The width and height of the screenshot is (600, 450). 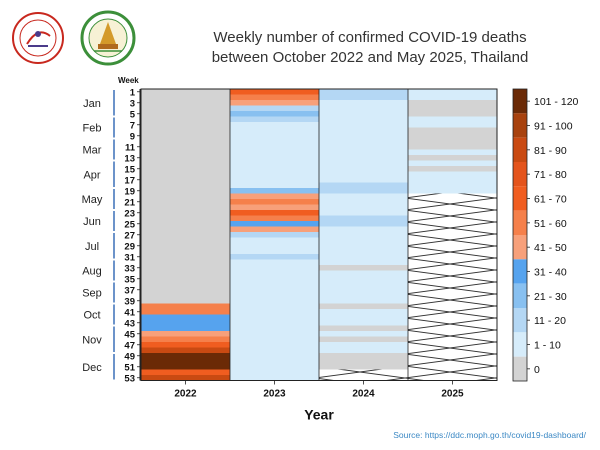 I want to click on week-tick-label: 29, so click(x=129, y=246).